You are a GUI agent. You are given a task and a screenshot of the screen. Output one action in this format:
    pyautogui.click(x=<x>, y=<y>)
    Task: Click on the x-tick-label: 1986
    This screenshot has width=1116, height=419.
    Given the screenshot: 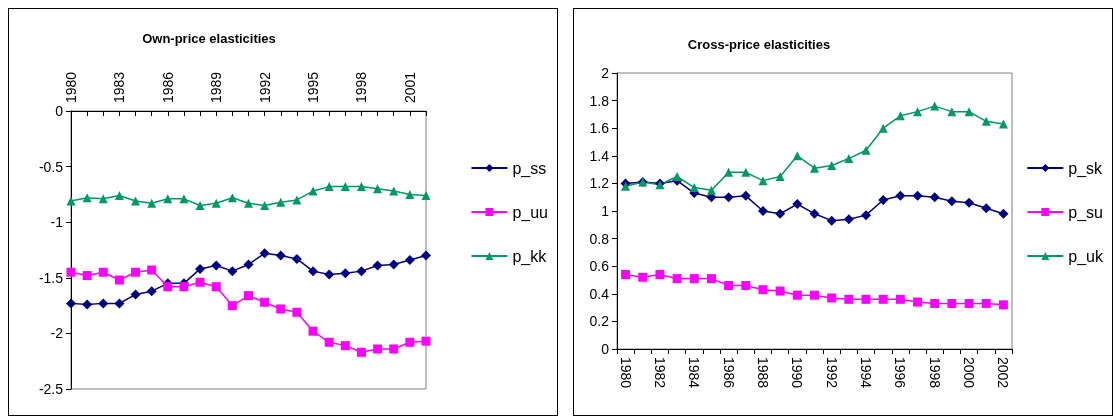 What is the action you would take?
    pyautogui.click(x=167, y=87)
    